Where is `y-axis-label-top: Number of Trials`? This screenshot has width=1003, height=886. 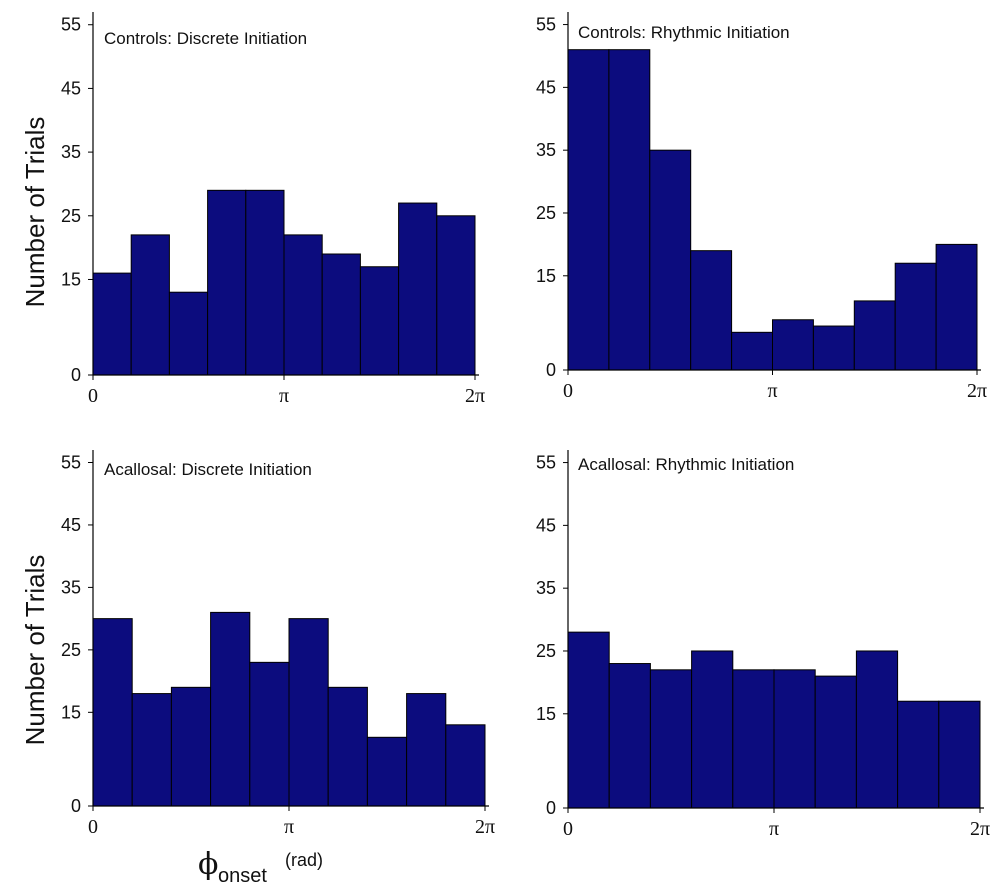 y-axis-label-top: Number of Trials is located at coordinates (35, 212).